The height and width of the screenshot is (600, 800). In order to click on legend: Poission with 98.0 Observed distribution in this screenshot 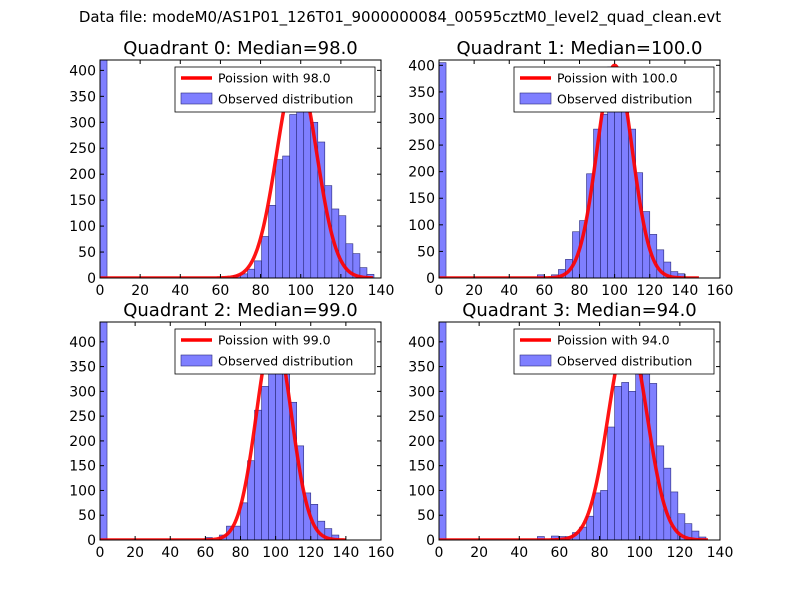, I will do `click(275, 89)`.